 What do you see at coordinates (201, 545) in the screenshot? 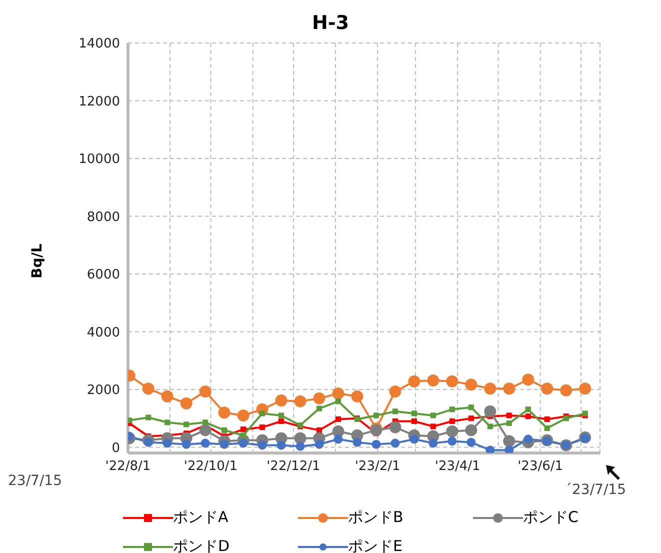
I see `legend-label: ポンドD` at bounding box center [201, 545].